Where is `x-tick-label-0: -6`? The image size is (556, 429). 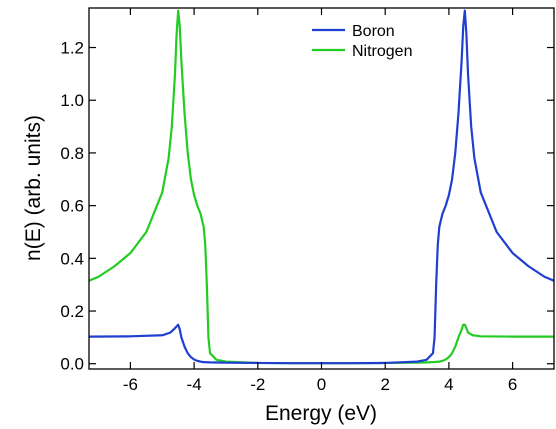
x-tick-label-0: -6 is located at coordinates (130, 384).